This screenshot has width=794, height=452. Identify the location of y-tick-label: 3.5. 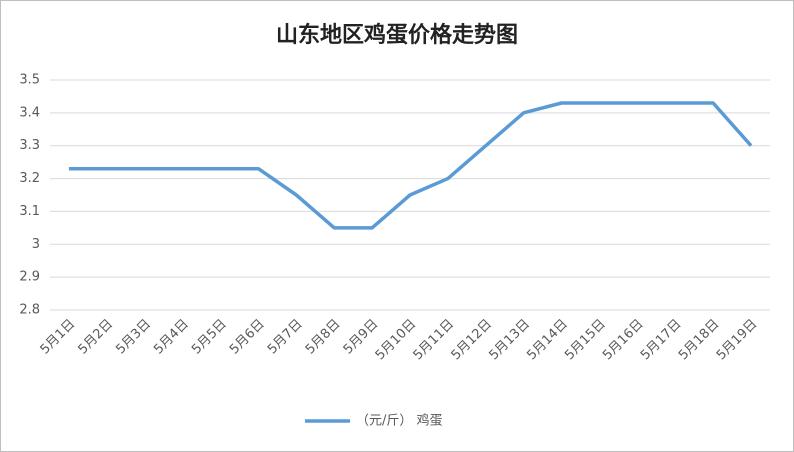
(29, 80).